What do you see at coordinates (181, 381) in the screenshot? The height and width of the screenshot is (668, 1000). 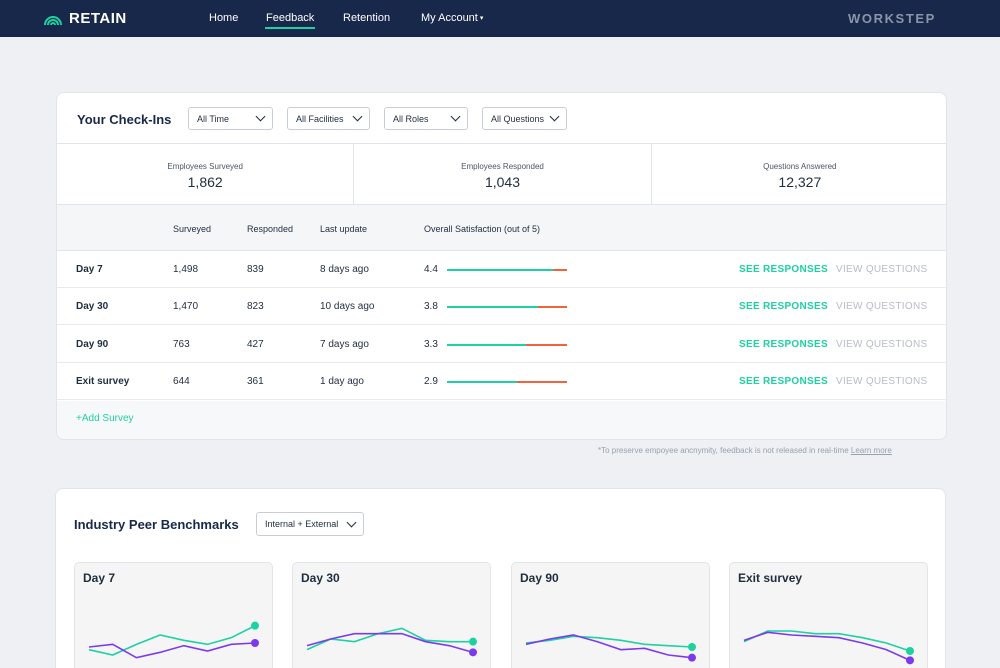 I see `surveyed-count: 644` at bounding box center [181, 381].